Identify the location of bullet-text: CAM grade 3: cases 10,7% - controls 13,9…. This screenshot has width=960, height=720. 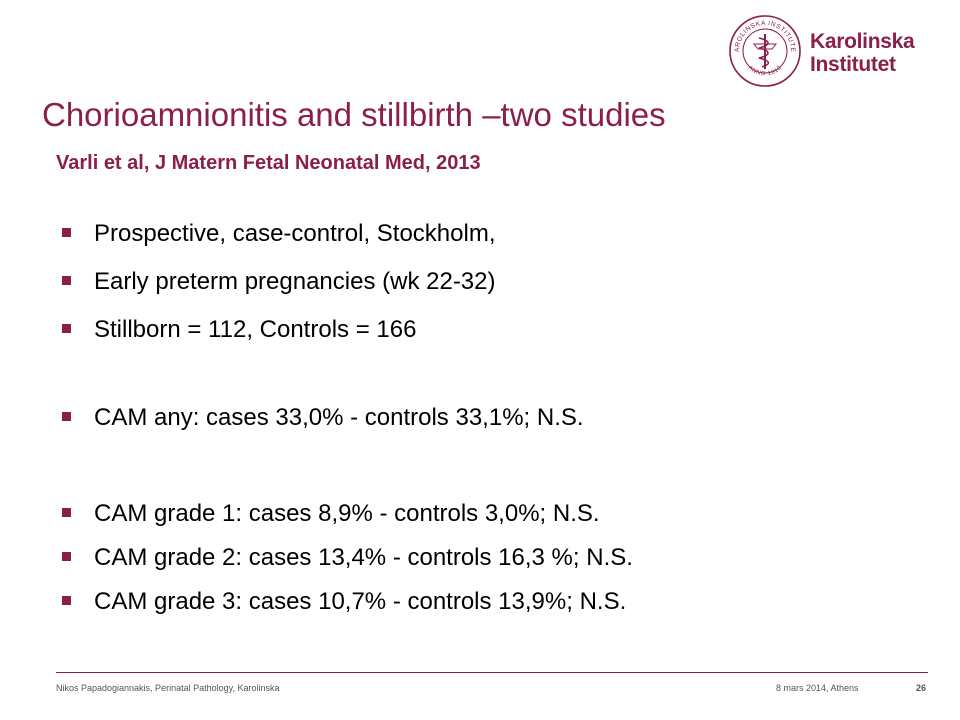
(360, 601).